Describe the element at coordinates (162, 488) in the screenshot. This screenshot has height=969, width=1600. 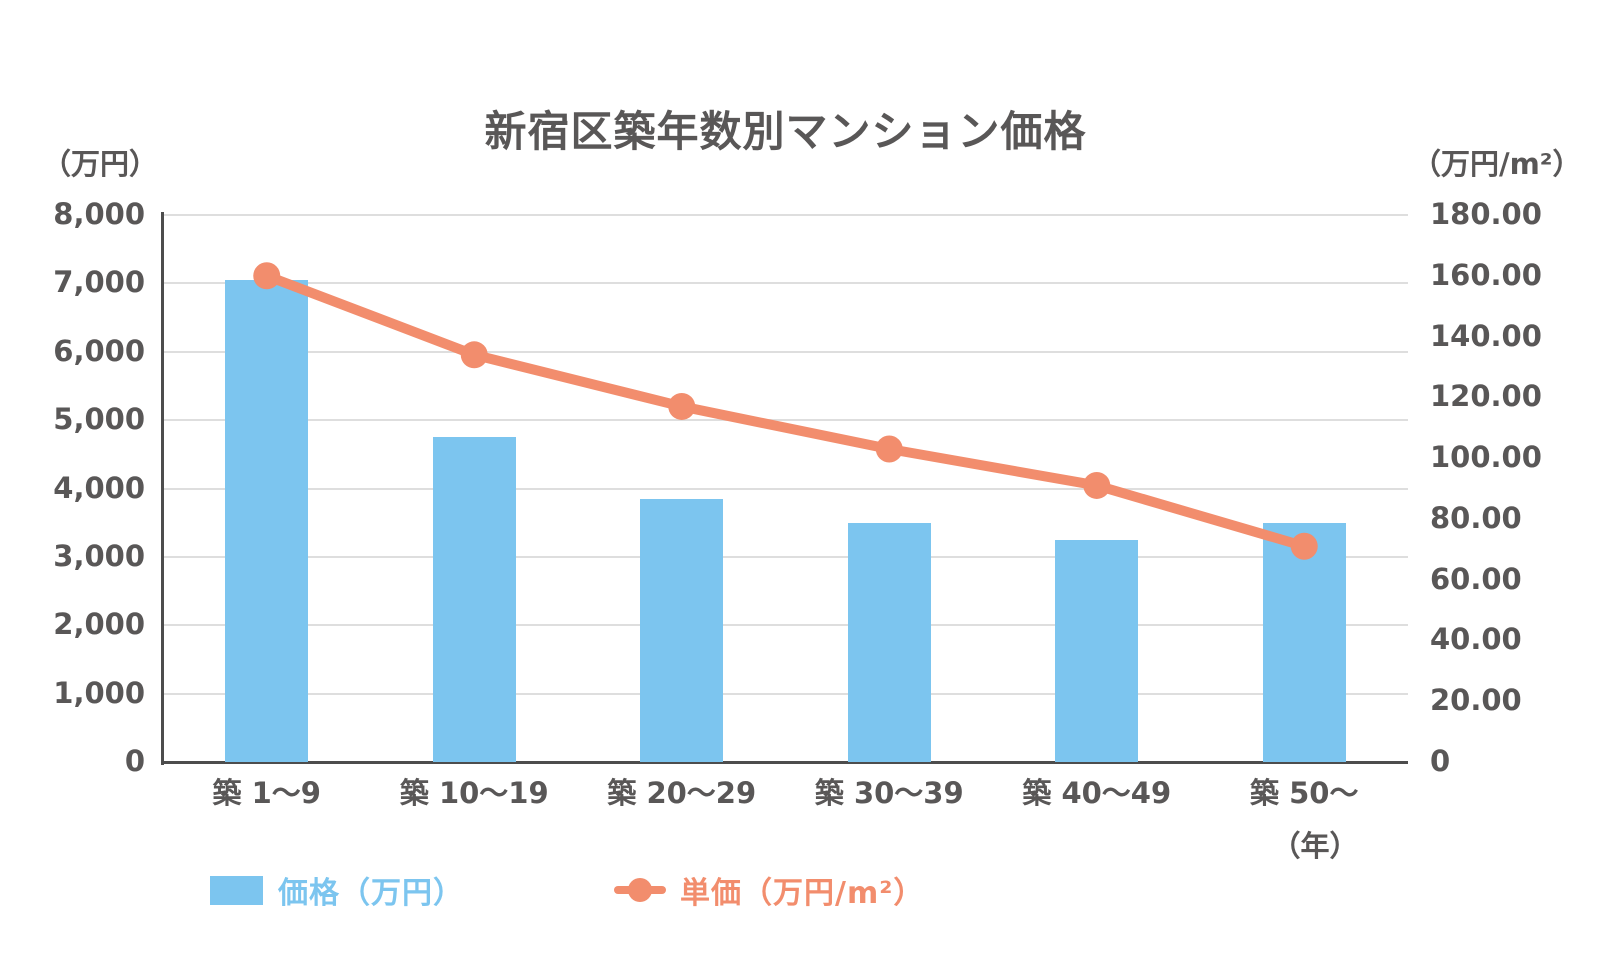
I see `left-axis-line` at that location.